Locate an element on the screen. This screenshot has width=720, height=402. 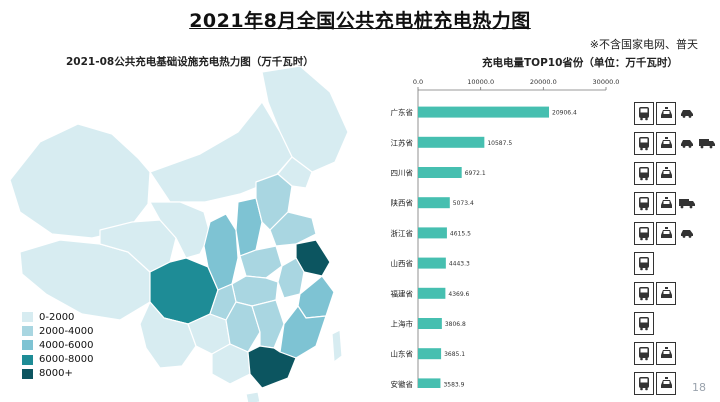
category-label: 山西省 is located at coordinates (402, 263).